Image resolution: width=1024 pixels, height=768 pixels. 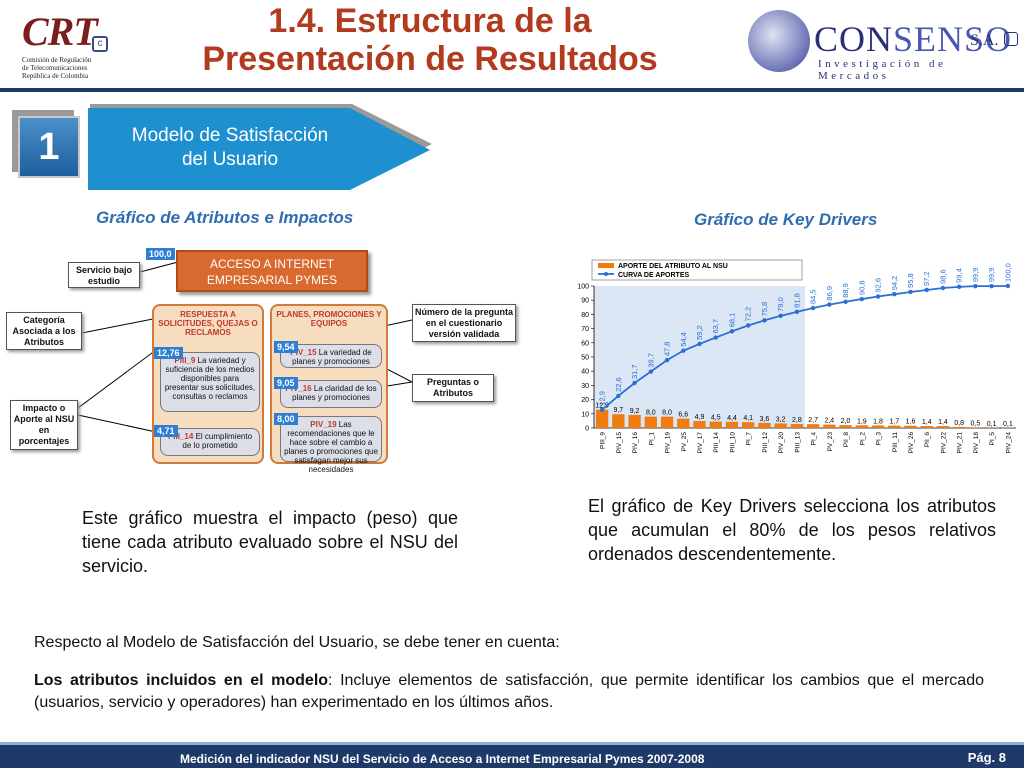 What do you see at coordinates (804, 348) in the screenshot?
I see `cumulative-curve` at bounding box center [804, 348].